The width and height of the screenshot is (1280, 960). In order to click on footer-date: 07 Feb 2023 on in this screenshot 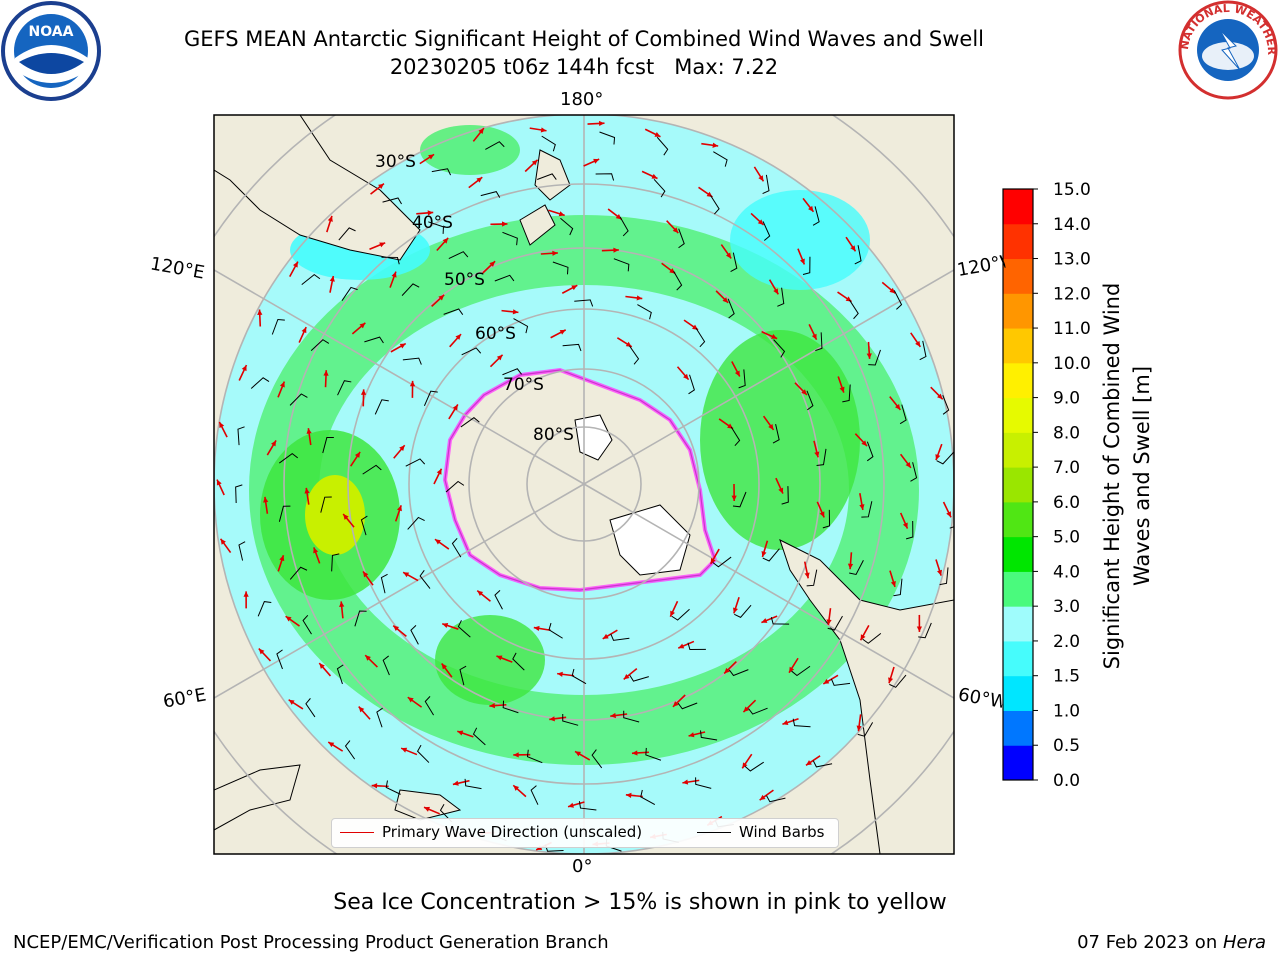, I will do `click(1150, 942)`.